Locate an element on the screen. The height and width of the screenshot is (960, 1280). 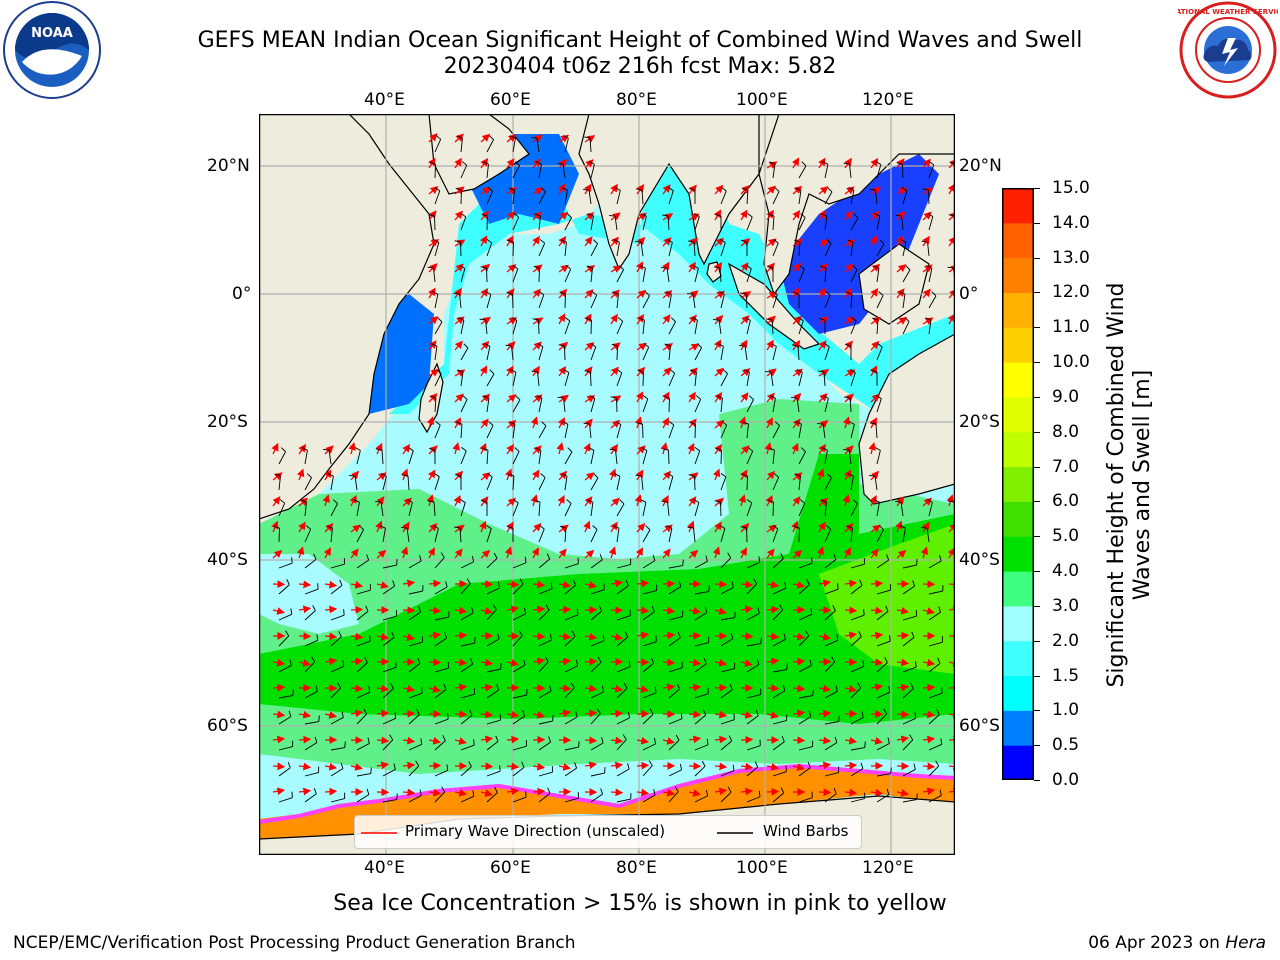
lat-tick-right-40s: 40°S is located at coordinates (979, 560).